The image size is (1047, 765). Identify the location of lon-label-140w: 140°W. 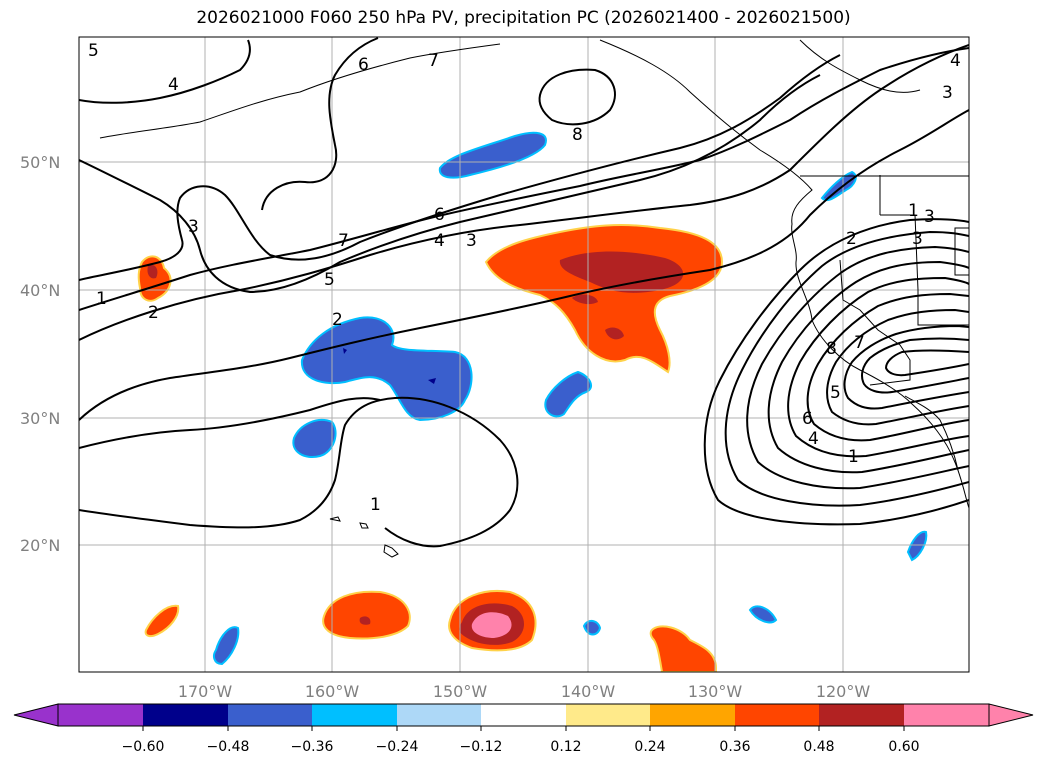
(588, 691).